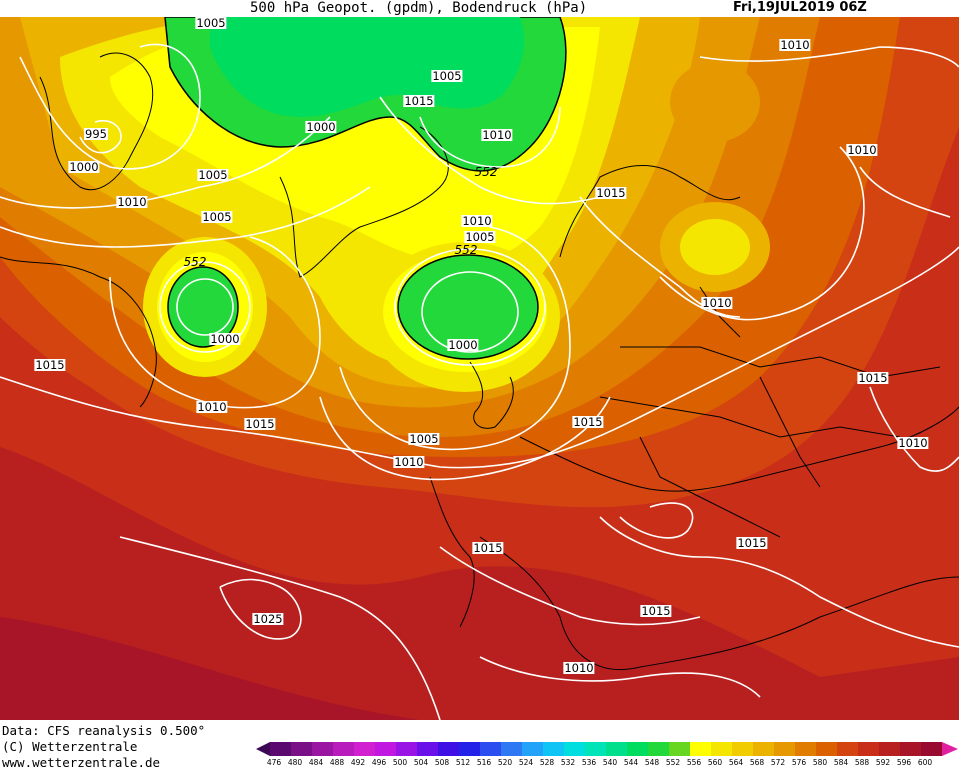 Image resolution: width=959 pixels, height=770 pixels. I want to click on isobar-1010-atlantic, so click(465, 438).